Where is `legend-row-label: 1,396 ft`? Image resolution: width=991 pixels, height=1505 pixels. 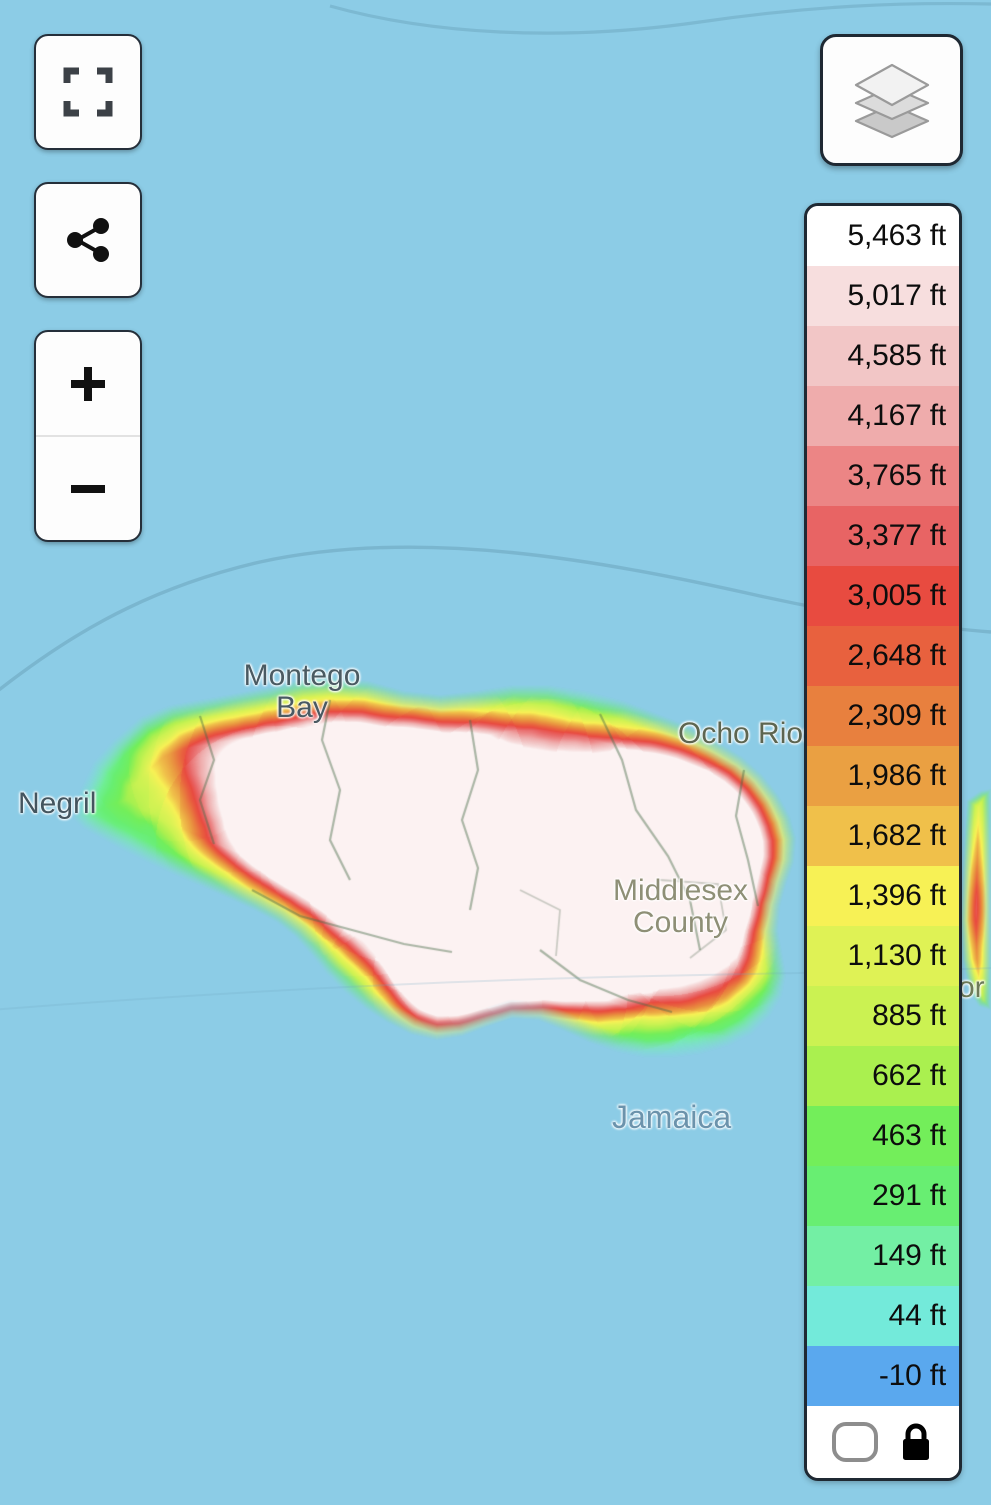 legend-row-label: 1,396 ft is located at coordinates (897, 895).